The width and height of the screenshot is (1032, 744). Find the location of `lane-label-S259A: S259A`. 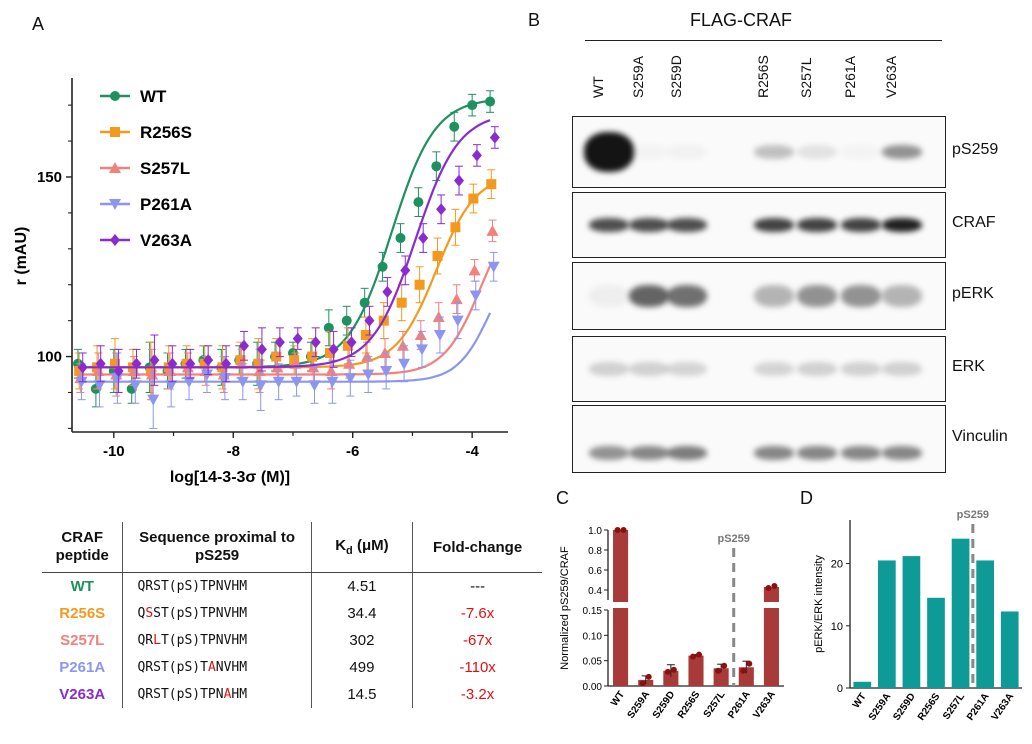

lane-label-S259A: S259A is located at coordinates (638, 76).